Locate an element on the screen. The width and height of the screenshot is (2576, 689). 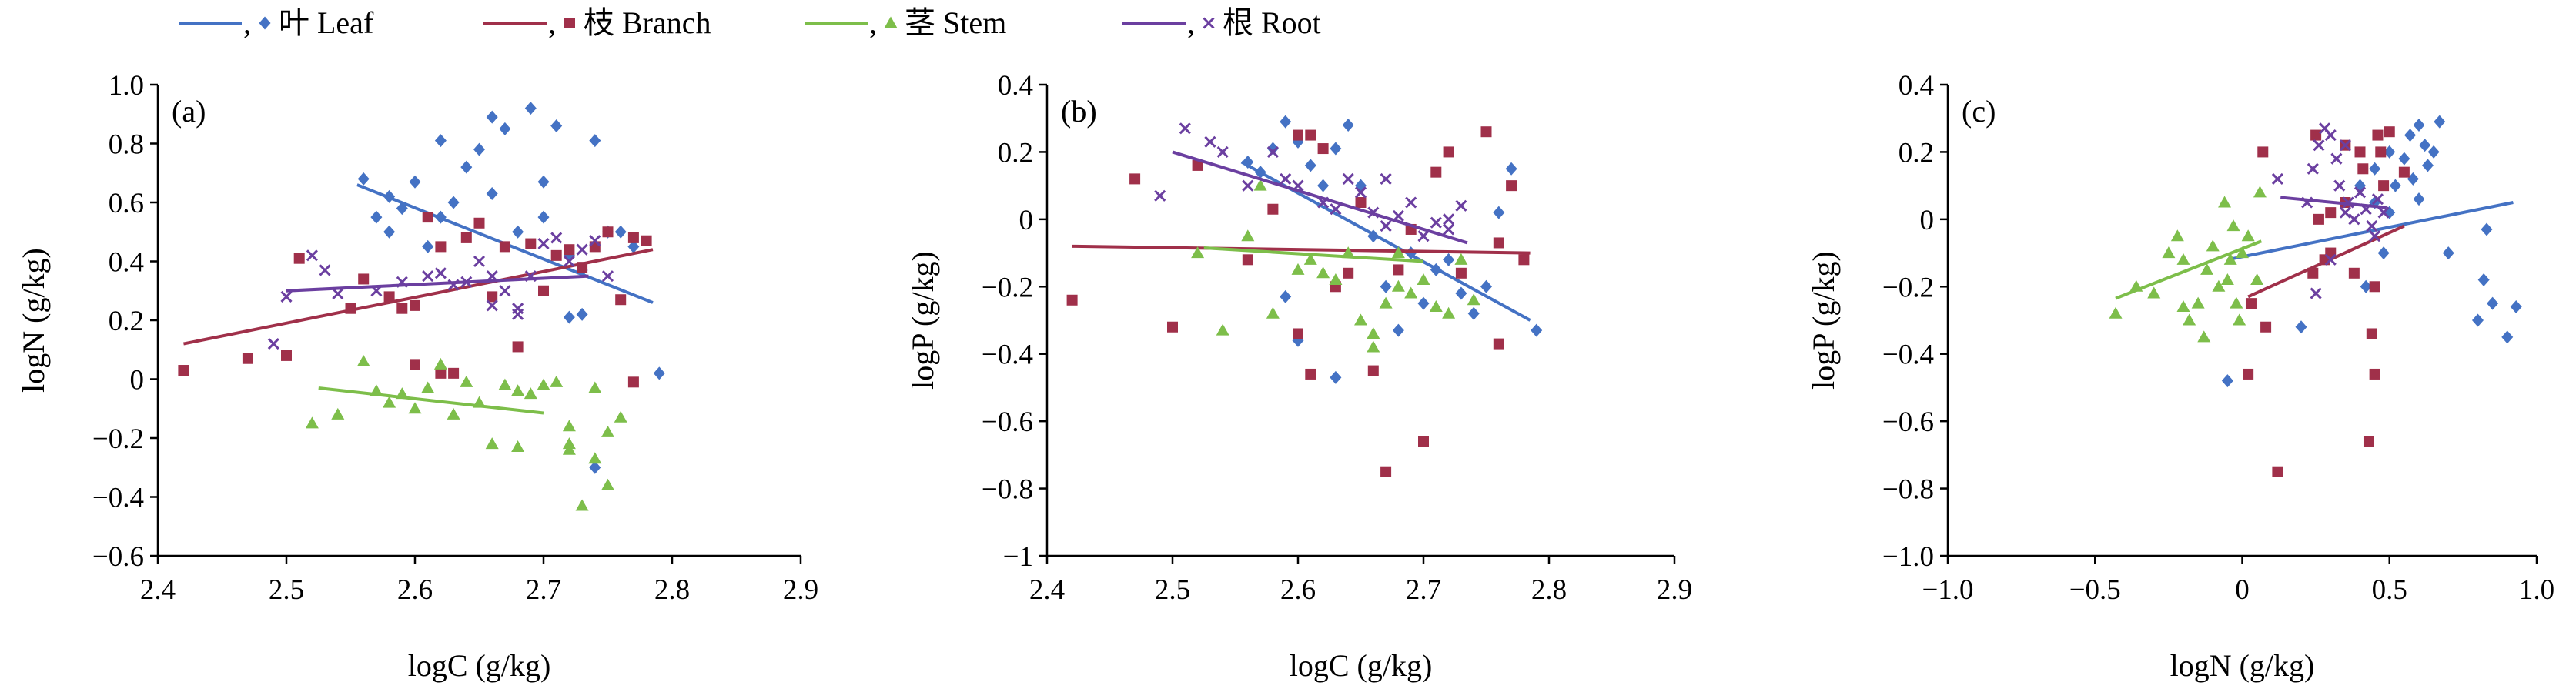
y-axis-title: logP (g/kg) is located at coordinates (923, 320).